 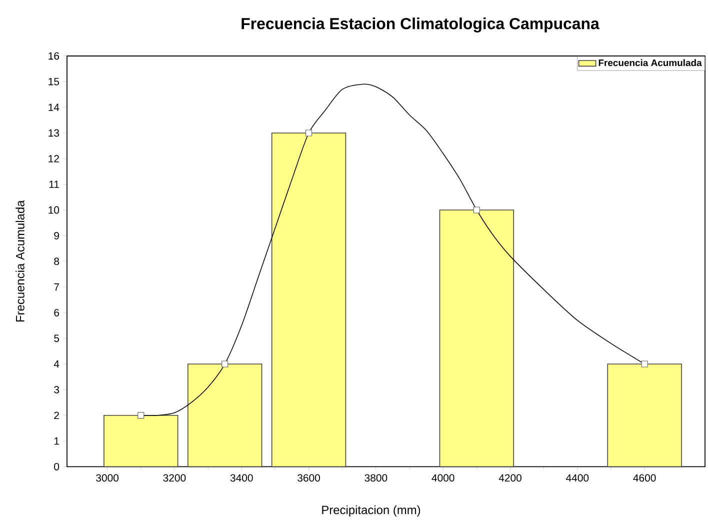 What do you see at coordinates (57, 312) in the screenshot?
I see `y-tick-label: 6` at bounding box center [57, 312].